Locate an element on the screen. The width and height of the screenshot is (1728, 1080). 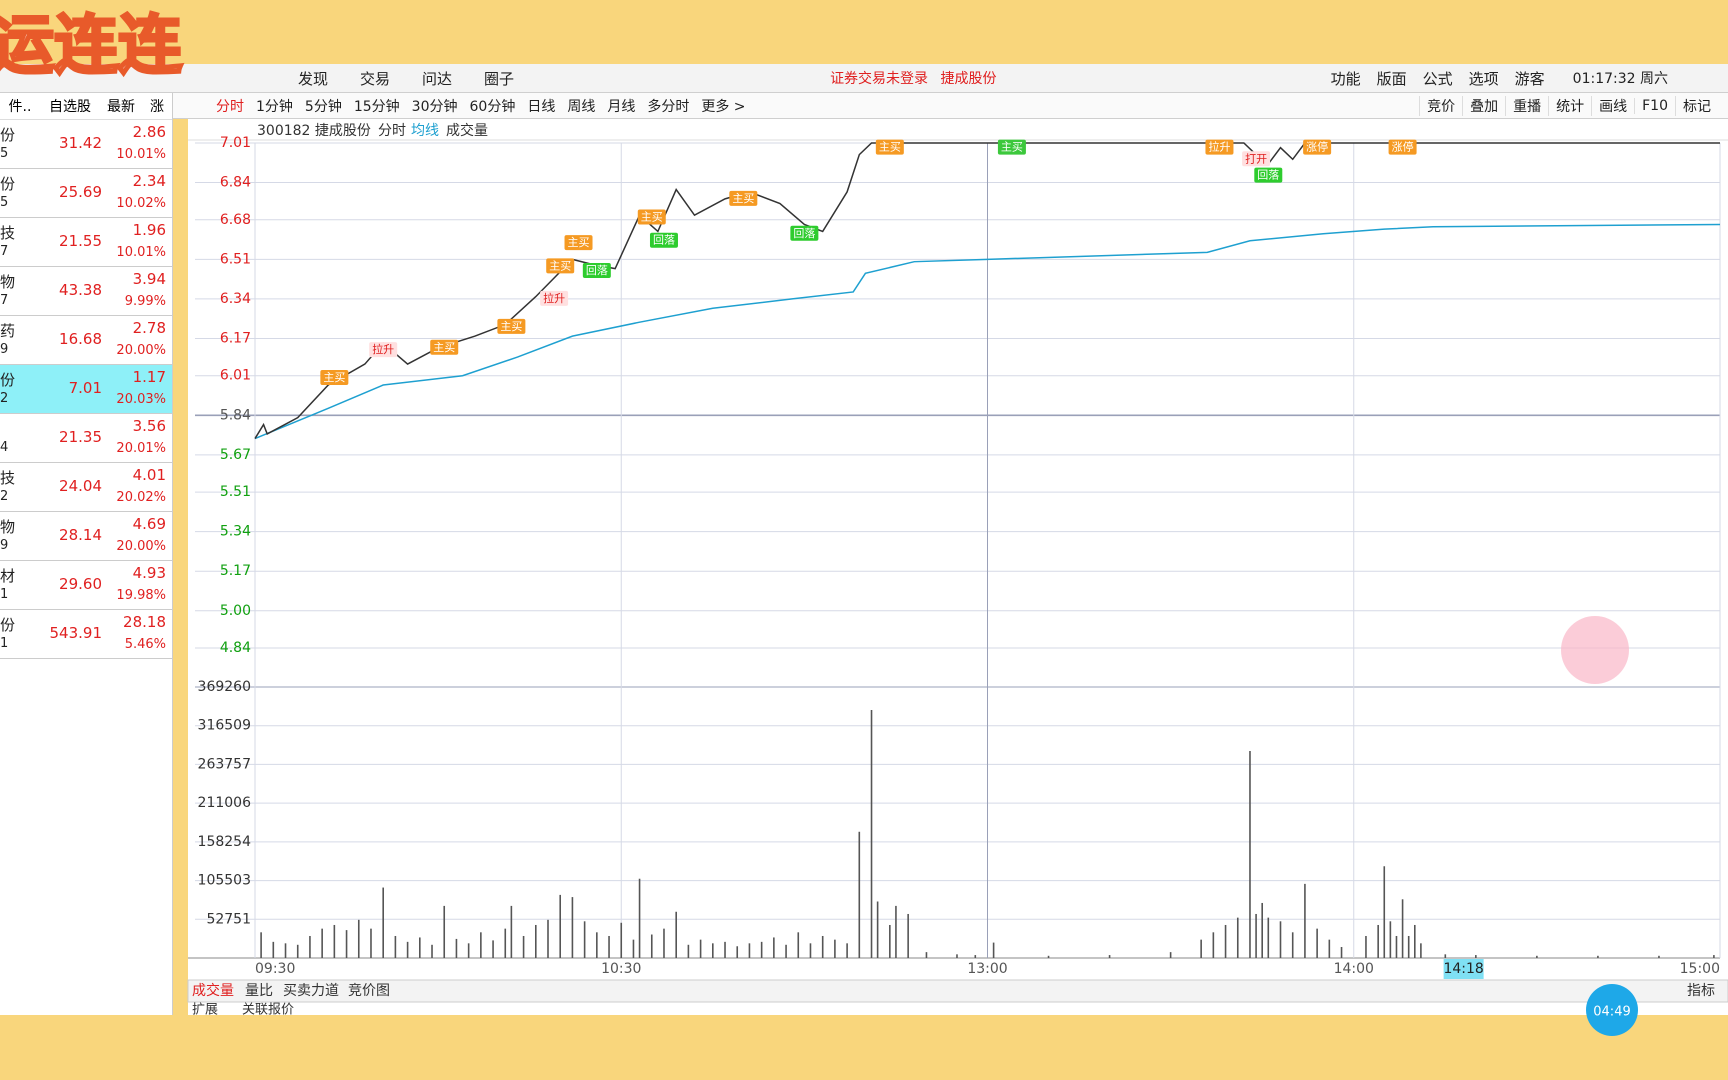
tool-button: 竞价 is located at coordinates (1440, 105).